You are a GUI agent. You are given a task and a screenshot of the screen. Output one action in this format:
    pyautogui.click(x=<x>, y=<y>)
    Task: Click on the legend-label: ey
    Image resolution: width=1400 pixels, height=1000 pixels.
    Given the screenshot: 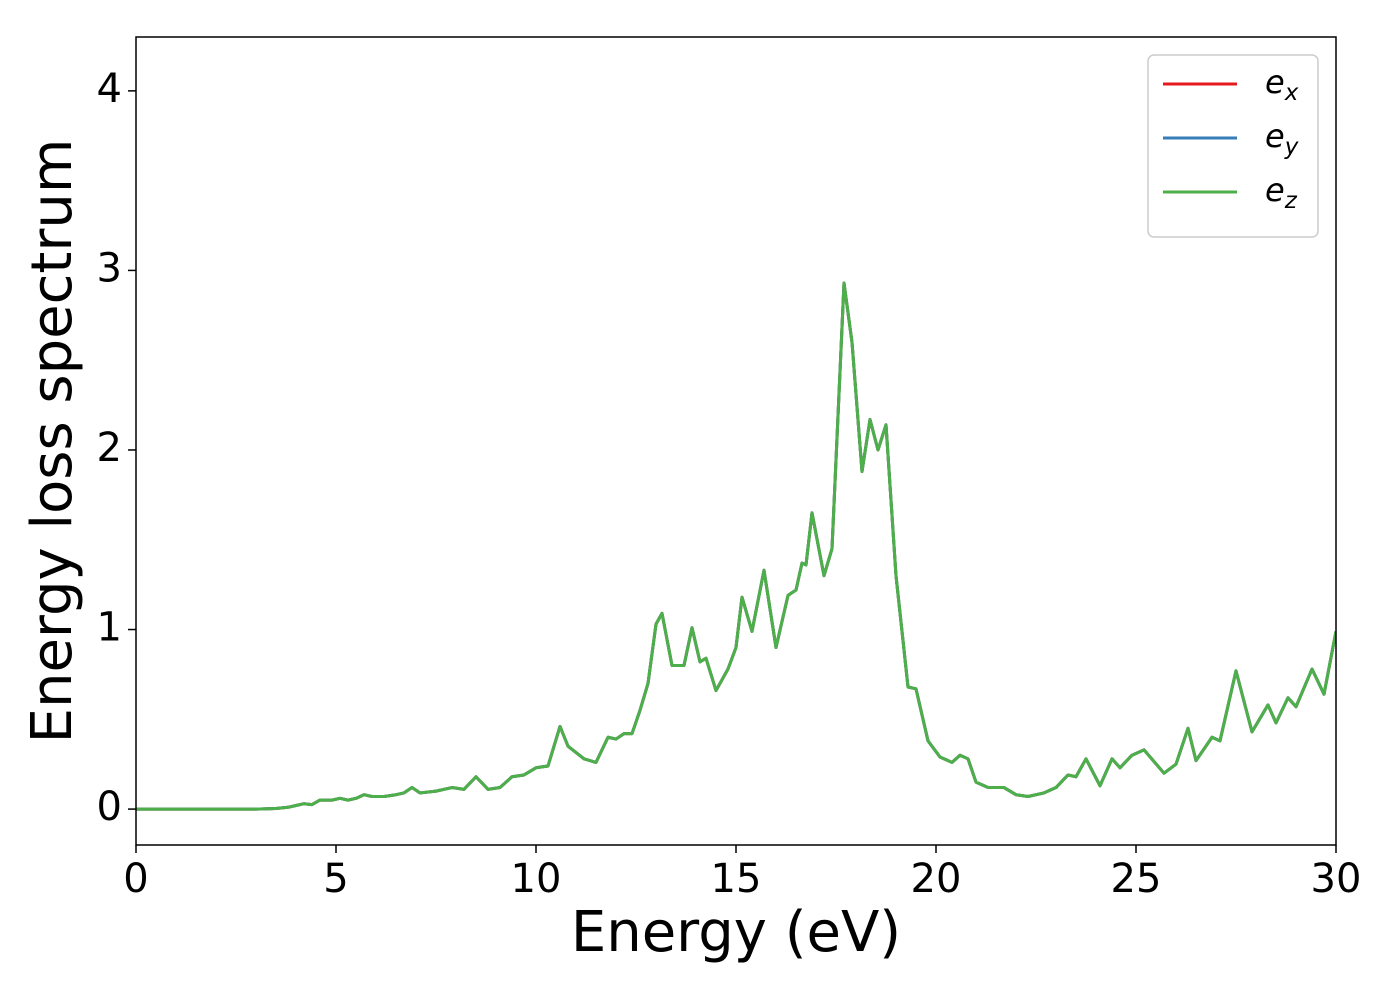 What is the action you would take?
    pyautogui.click(x=1282, y=138)
    